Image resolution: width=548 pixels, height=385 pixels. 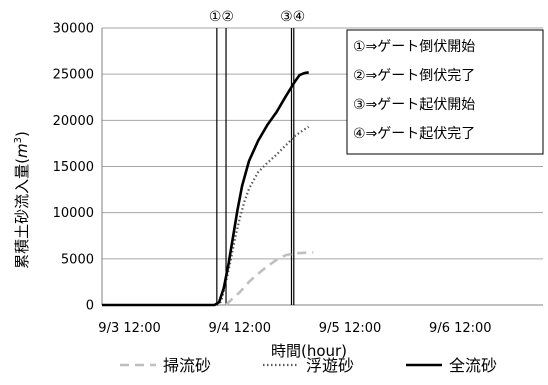 I want to click on legend-label: 全流砂, so click(x=473, y=365).